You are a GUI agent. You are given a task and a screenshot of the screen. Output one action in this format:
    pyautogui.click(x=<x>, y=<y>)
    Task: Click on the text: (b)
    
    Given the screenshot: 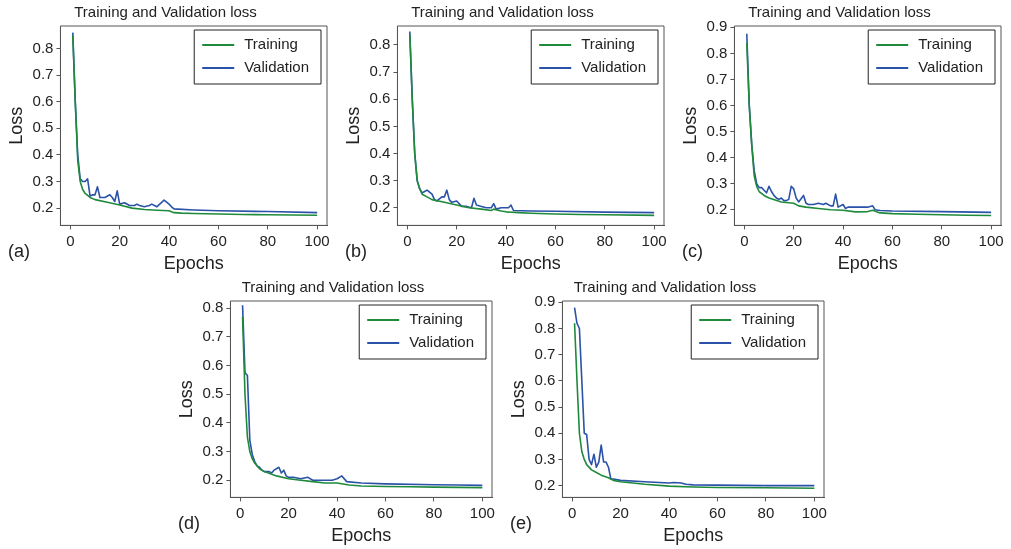 What is the action you would take?
    pyautogui.click(x=356, y=251)
    